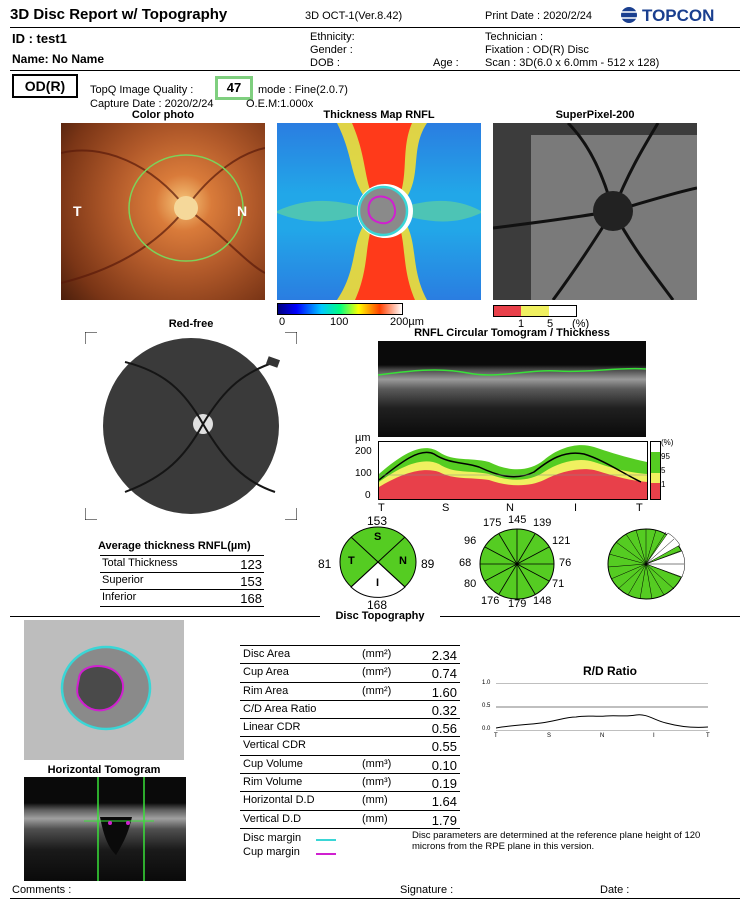 The width and height of the screenshot is (750, 904). What do you see at coordinates (513, 472) in the screenshot?
I see `thickness-chart-svg` at bounding box center [513, 472].